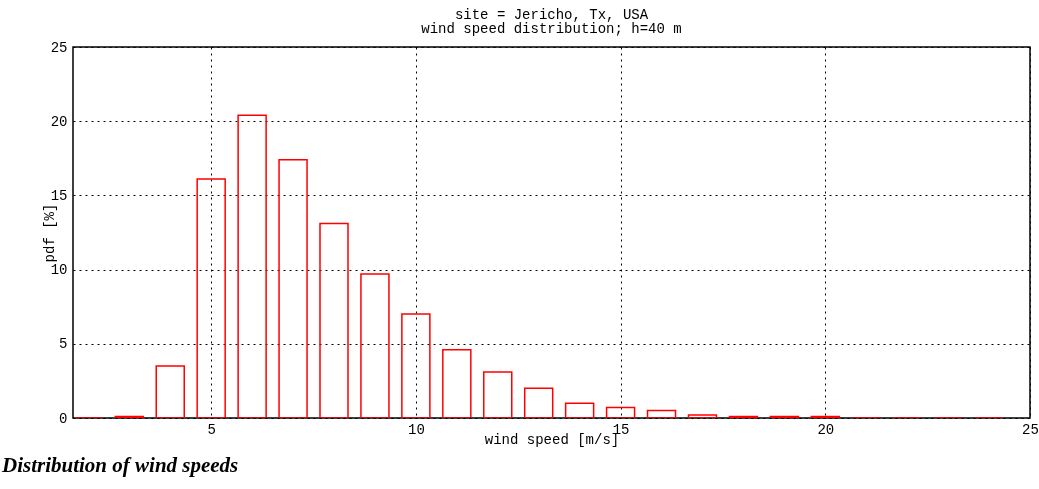  Describe the element at coordinates (49, 233) in the screenshot. I see `y-axis-title: pdf [%]` at that location.